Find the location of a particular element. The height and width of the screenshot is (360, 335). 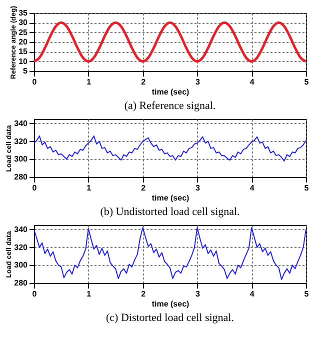

y-tick-label: 35 is located at coordinates (23, 13).